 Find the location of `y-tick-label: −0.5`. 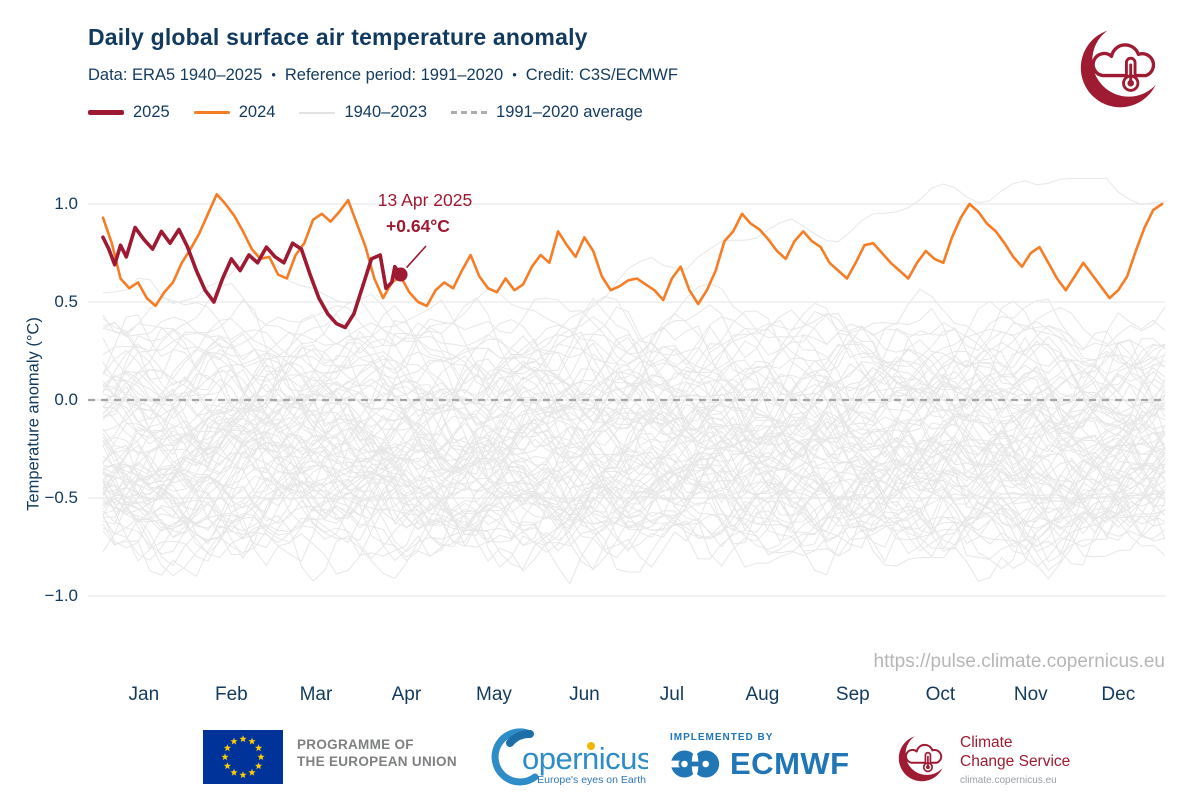

y-tick-label: −0.5 is located at coordinates (61, 497).